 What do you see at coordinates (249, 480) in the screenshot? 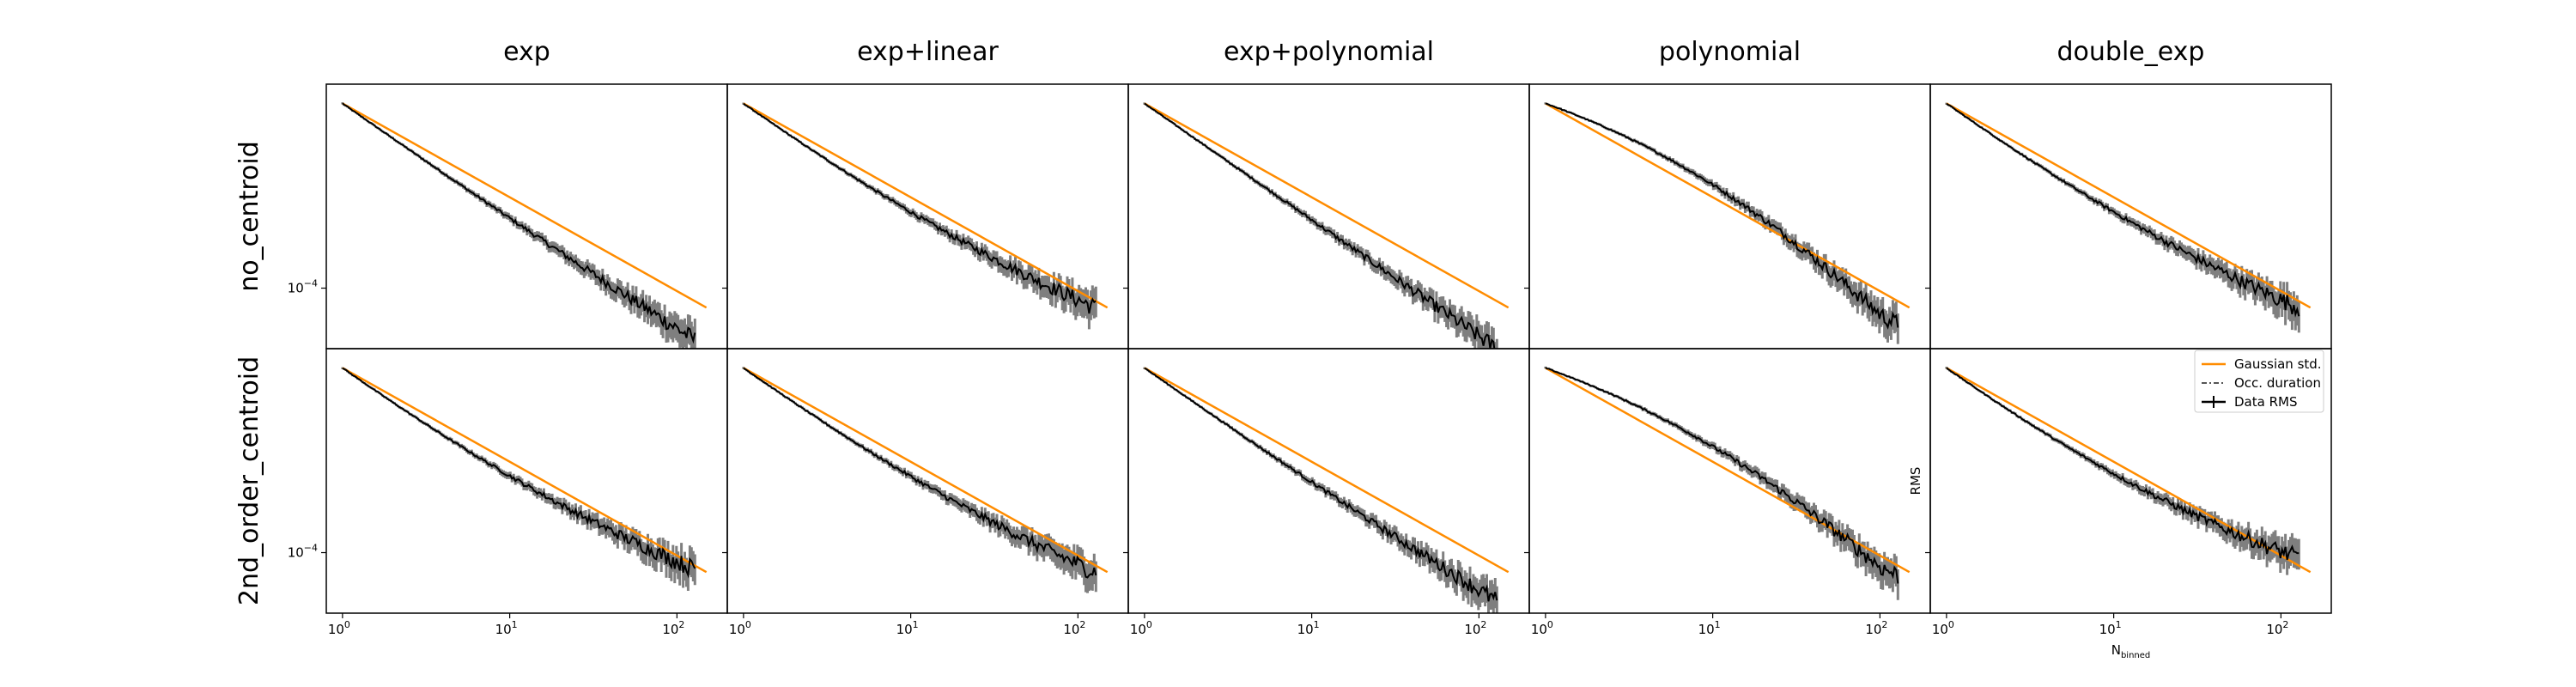
I see `row-label-2nd_order_centroid: 2nd_order_centroid` at bounding box center [249, 480].